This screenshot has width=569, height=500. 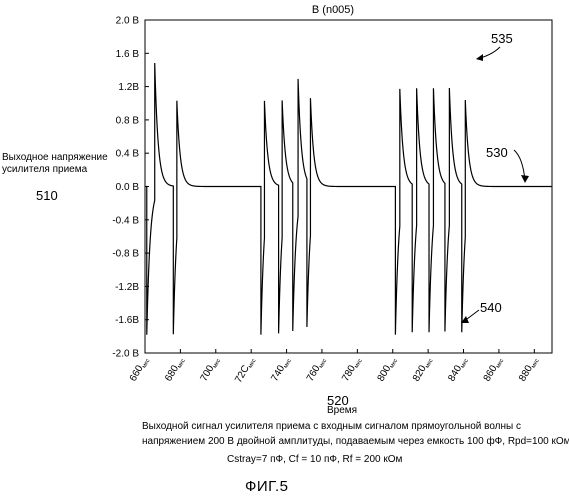 I want to click on y-tick-label: 1.6 В, so click(x=128, y=54).